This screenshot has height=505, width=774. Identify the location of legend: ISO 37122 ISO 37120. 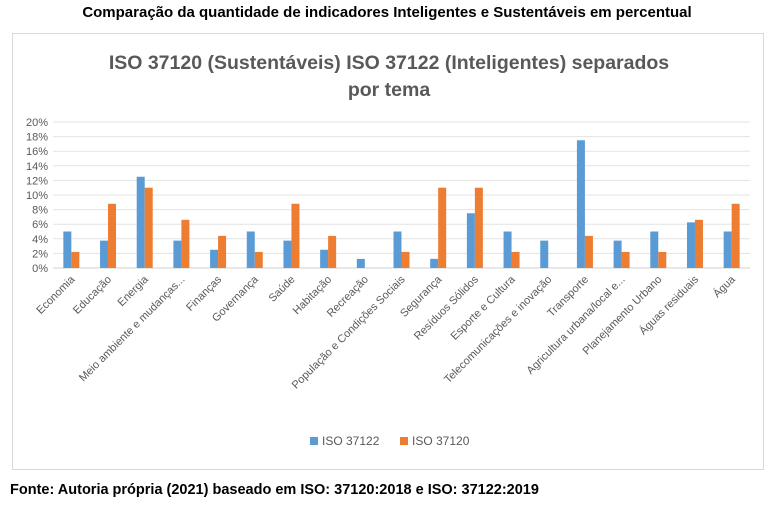
(390, 441).